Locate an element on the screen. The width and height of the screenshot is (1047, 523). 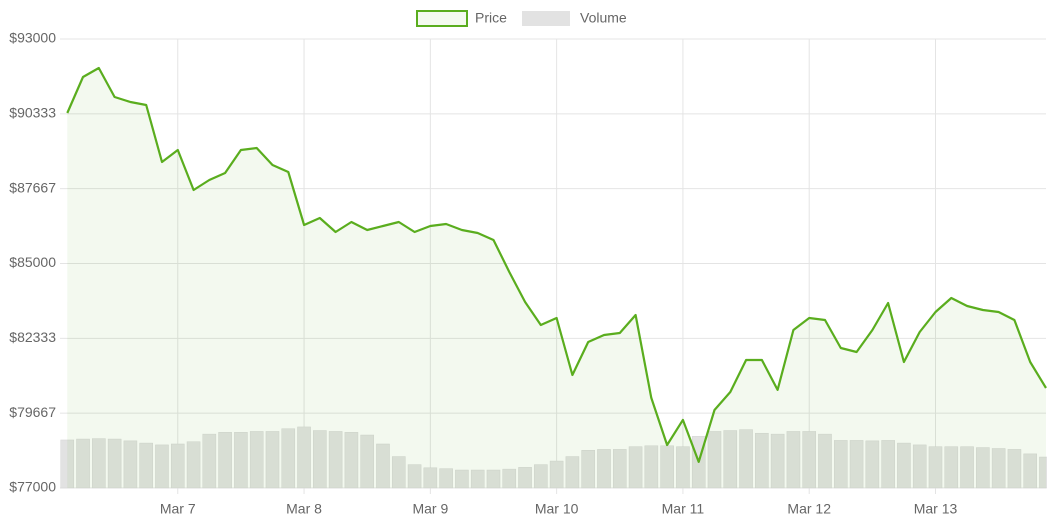
y-tick-label: $87667 is located at coordinates (32, 187).